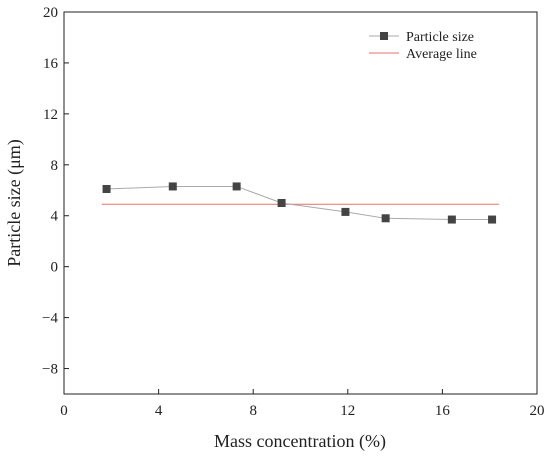 This screenshot has height=460, width=550. I want to click on x-tick-label: 20, so click(537, 411).